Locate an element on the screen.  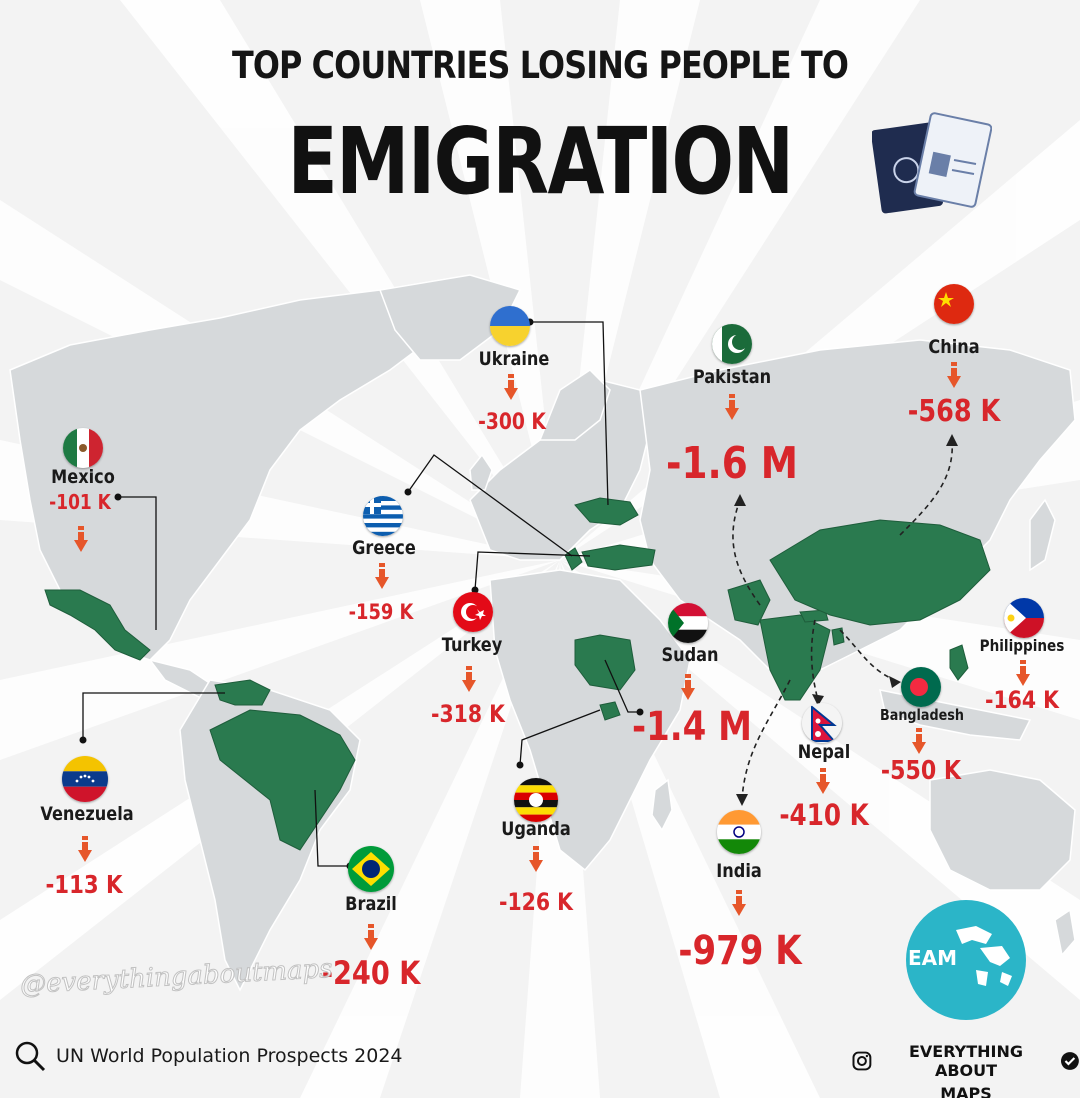
sudan-shape is located at coordinates (605, 662).